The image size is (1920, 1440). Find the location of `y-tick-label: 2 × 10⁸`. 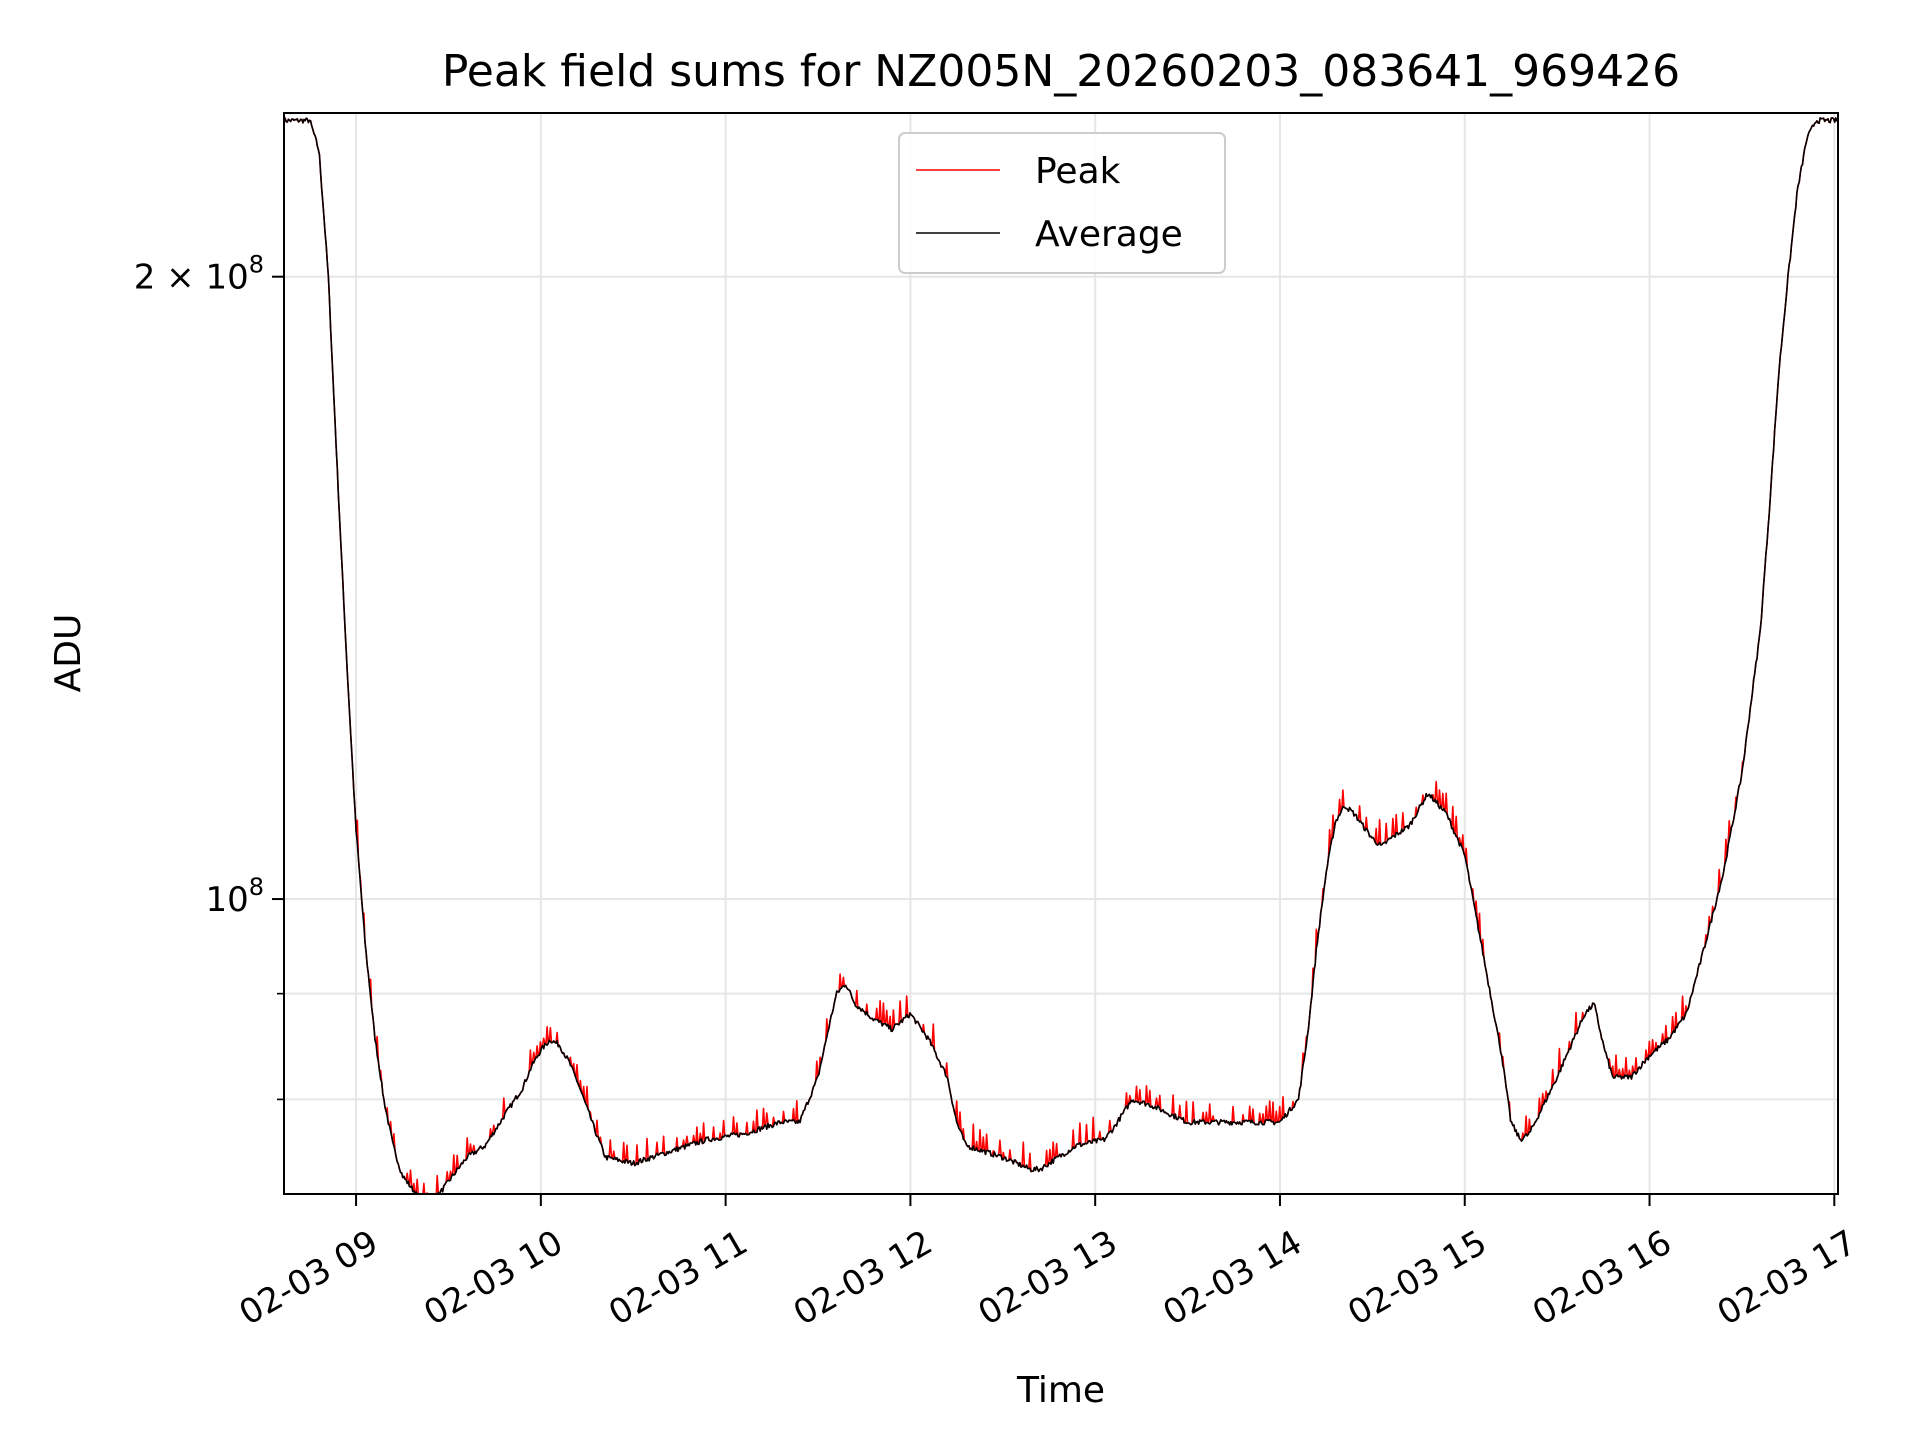

y-tick-label: 2 × 10⁸ is located at coordinates (199, 274).